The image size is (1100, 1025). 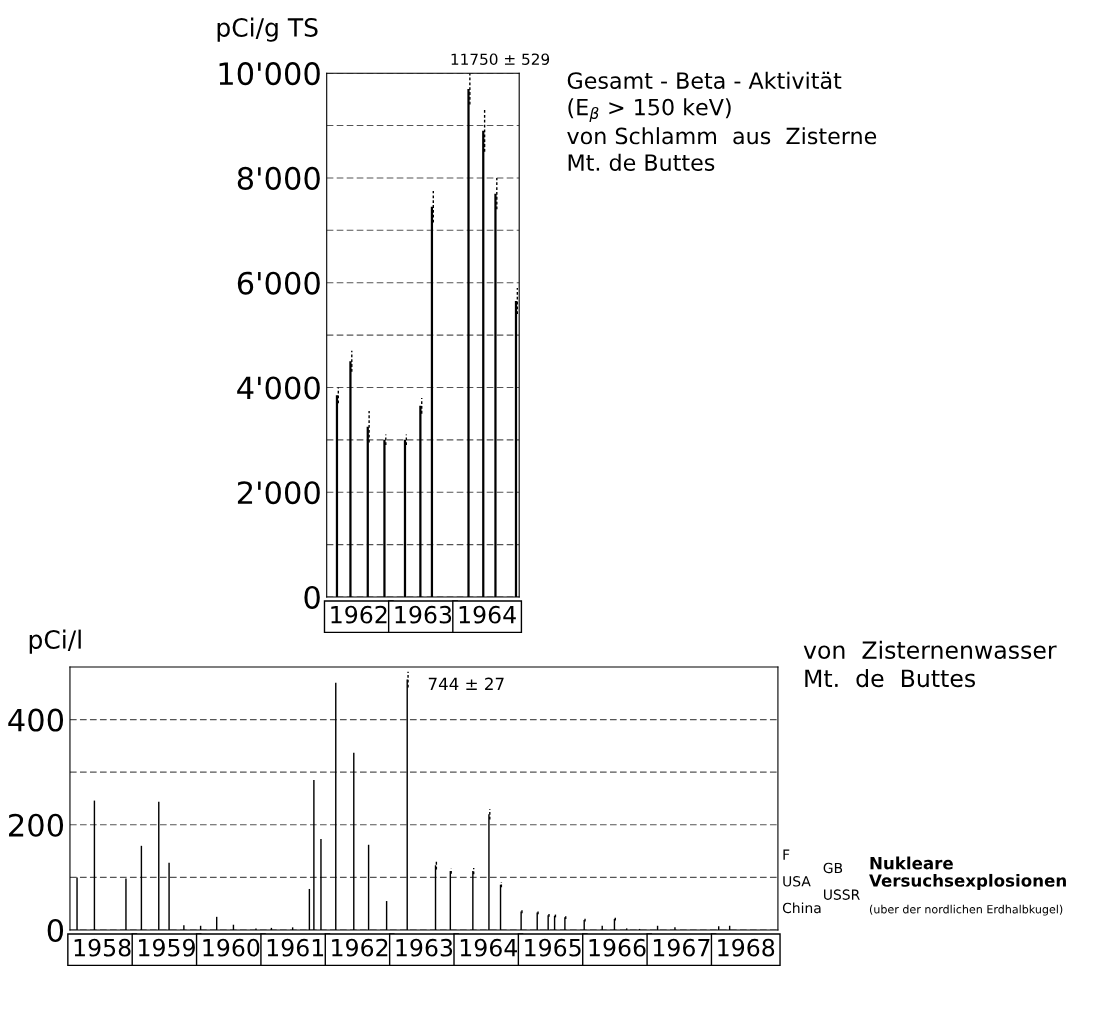 What do you see at coordinates (278, 493) in the screenshot?
I see `y-tick-label: 2'000` at bounding box center [278, 493].